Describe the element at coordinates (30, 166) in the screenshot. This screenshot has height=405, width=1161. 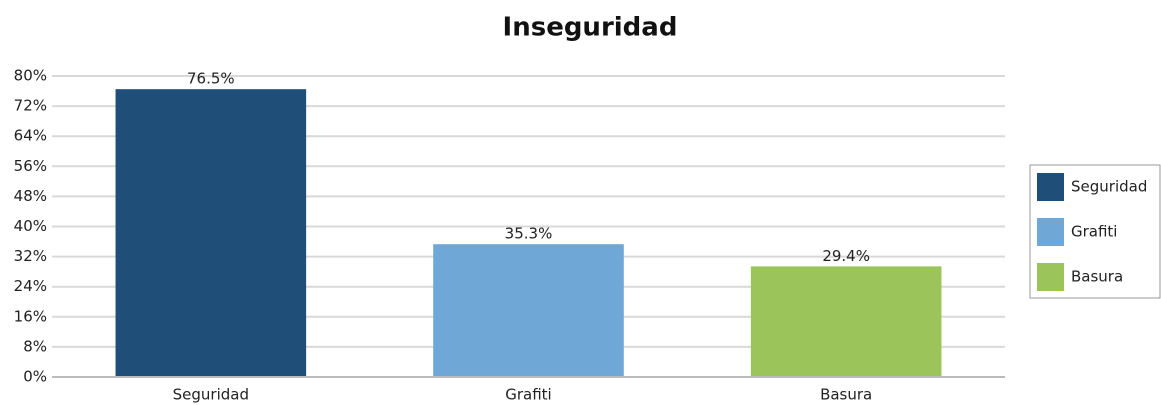
I see `y-tick-label: 56%` at that location.